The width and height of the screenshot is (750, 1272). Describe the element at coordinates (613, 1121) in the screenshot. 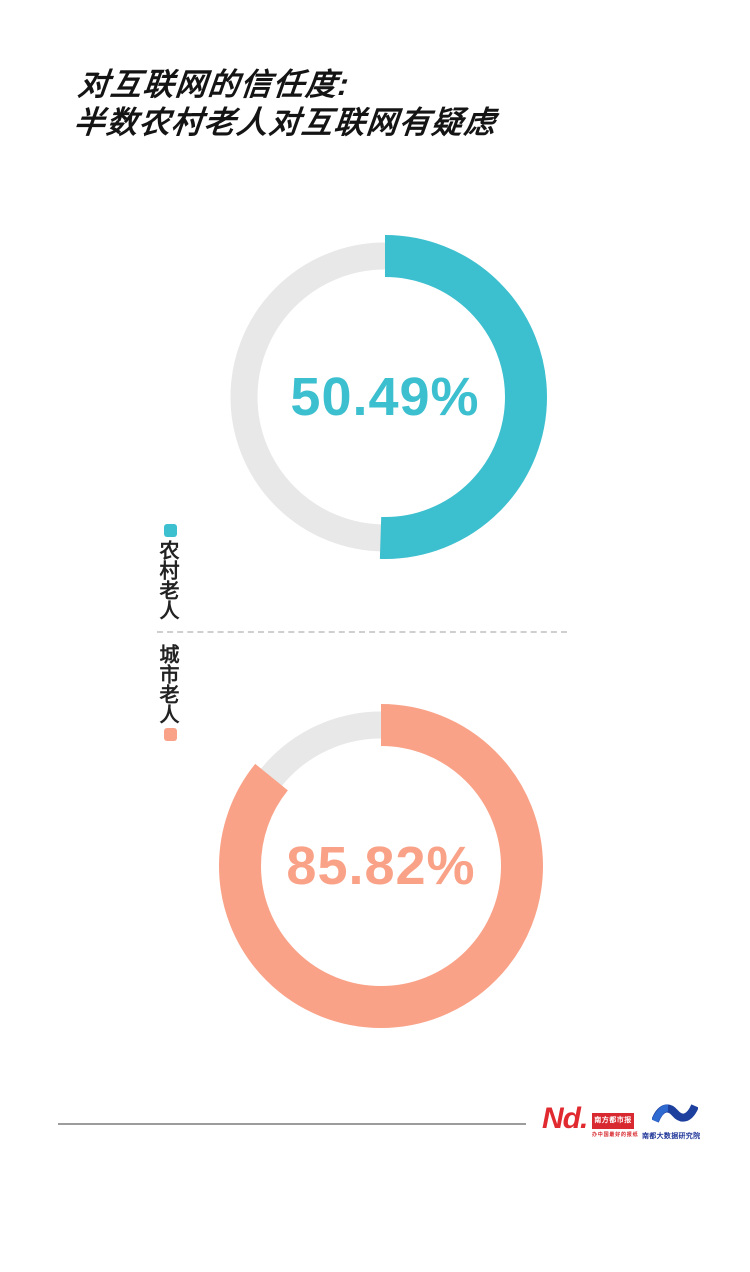

I see `nandu-masthead-box: 南方都市报` at that location.